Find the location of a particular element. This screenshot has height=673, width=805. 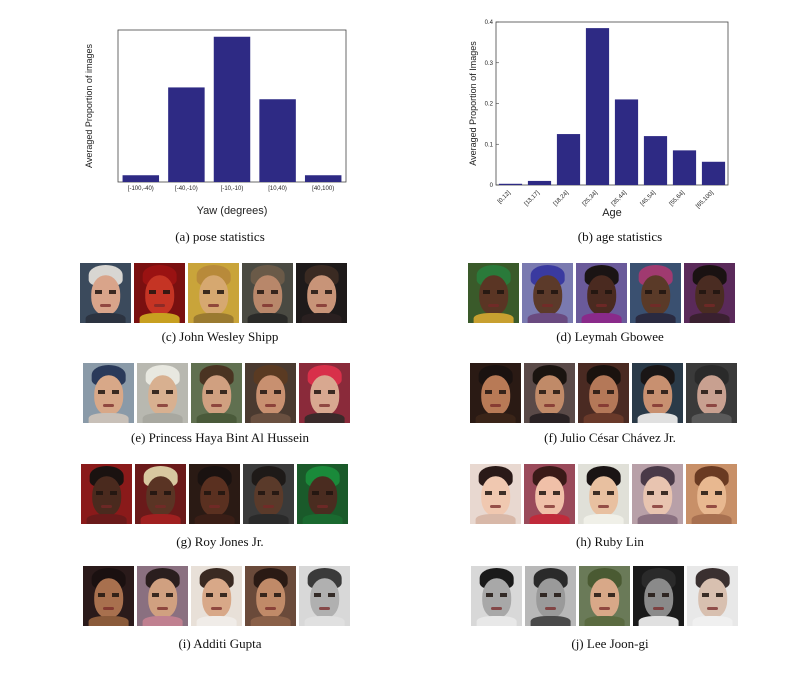

y-tick-label-1: 0.1 is located at coordinates (489, 145).